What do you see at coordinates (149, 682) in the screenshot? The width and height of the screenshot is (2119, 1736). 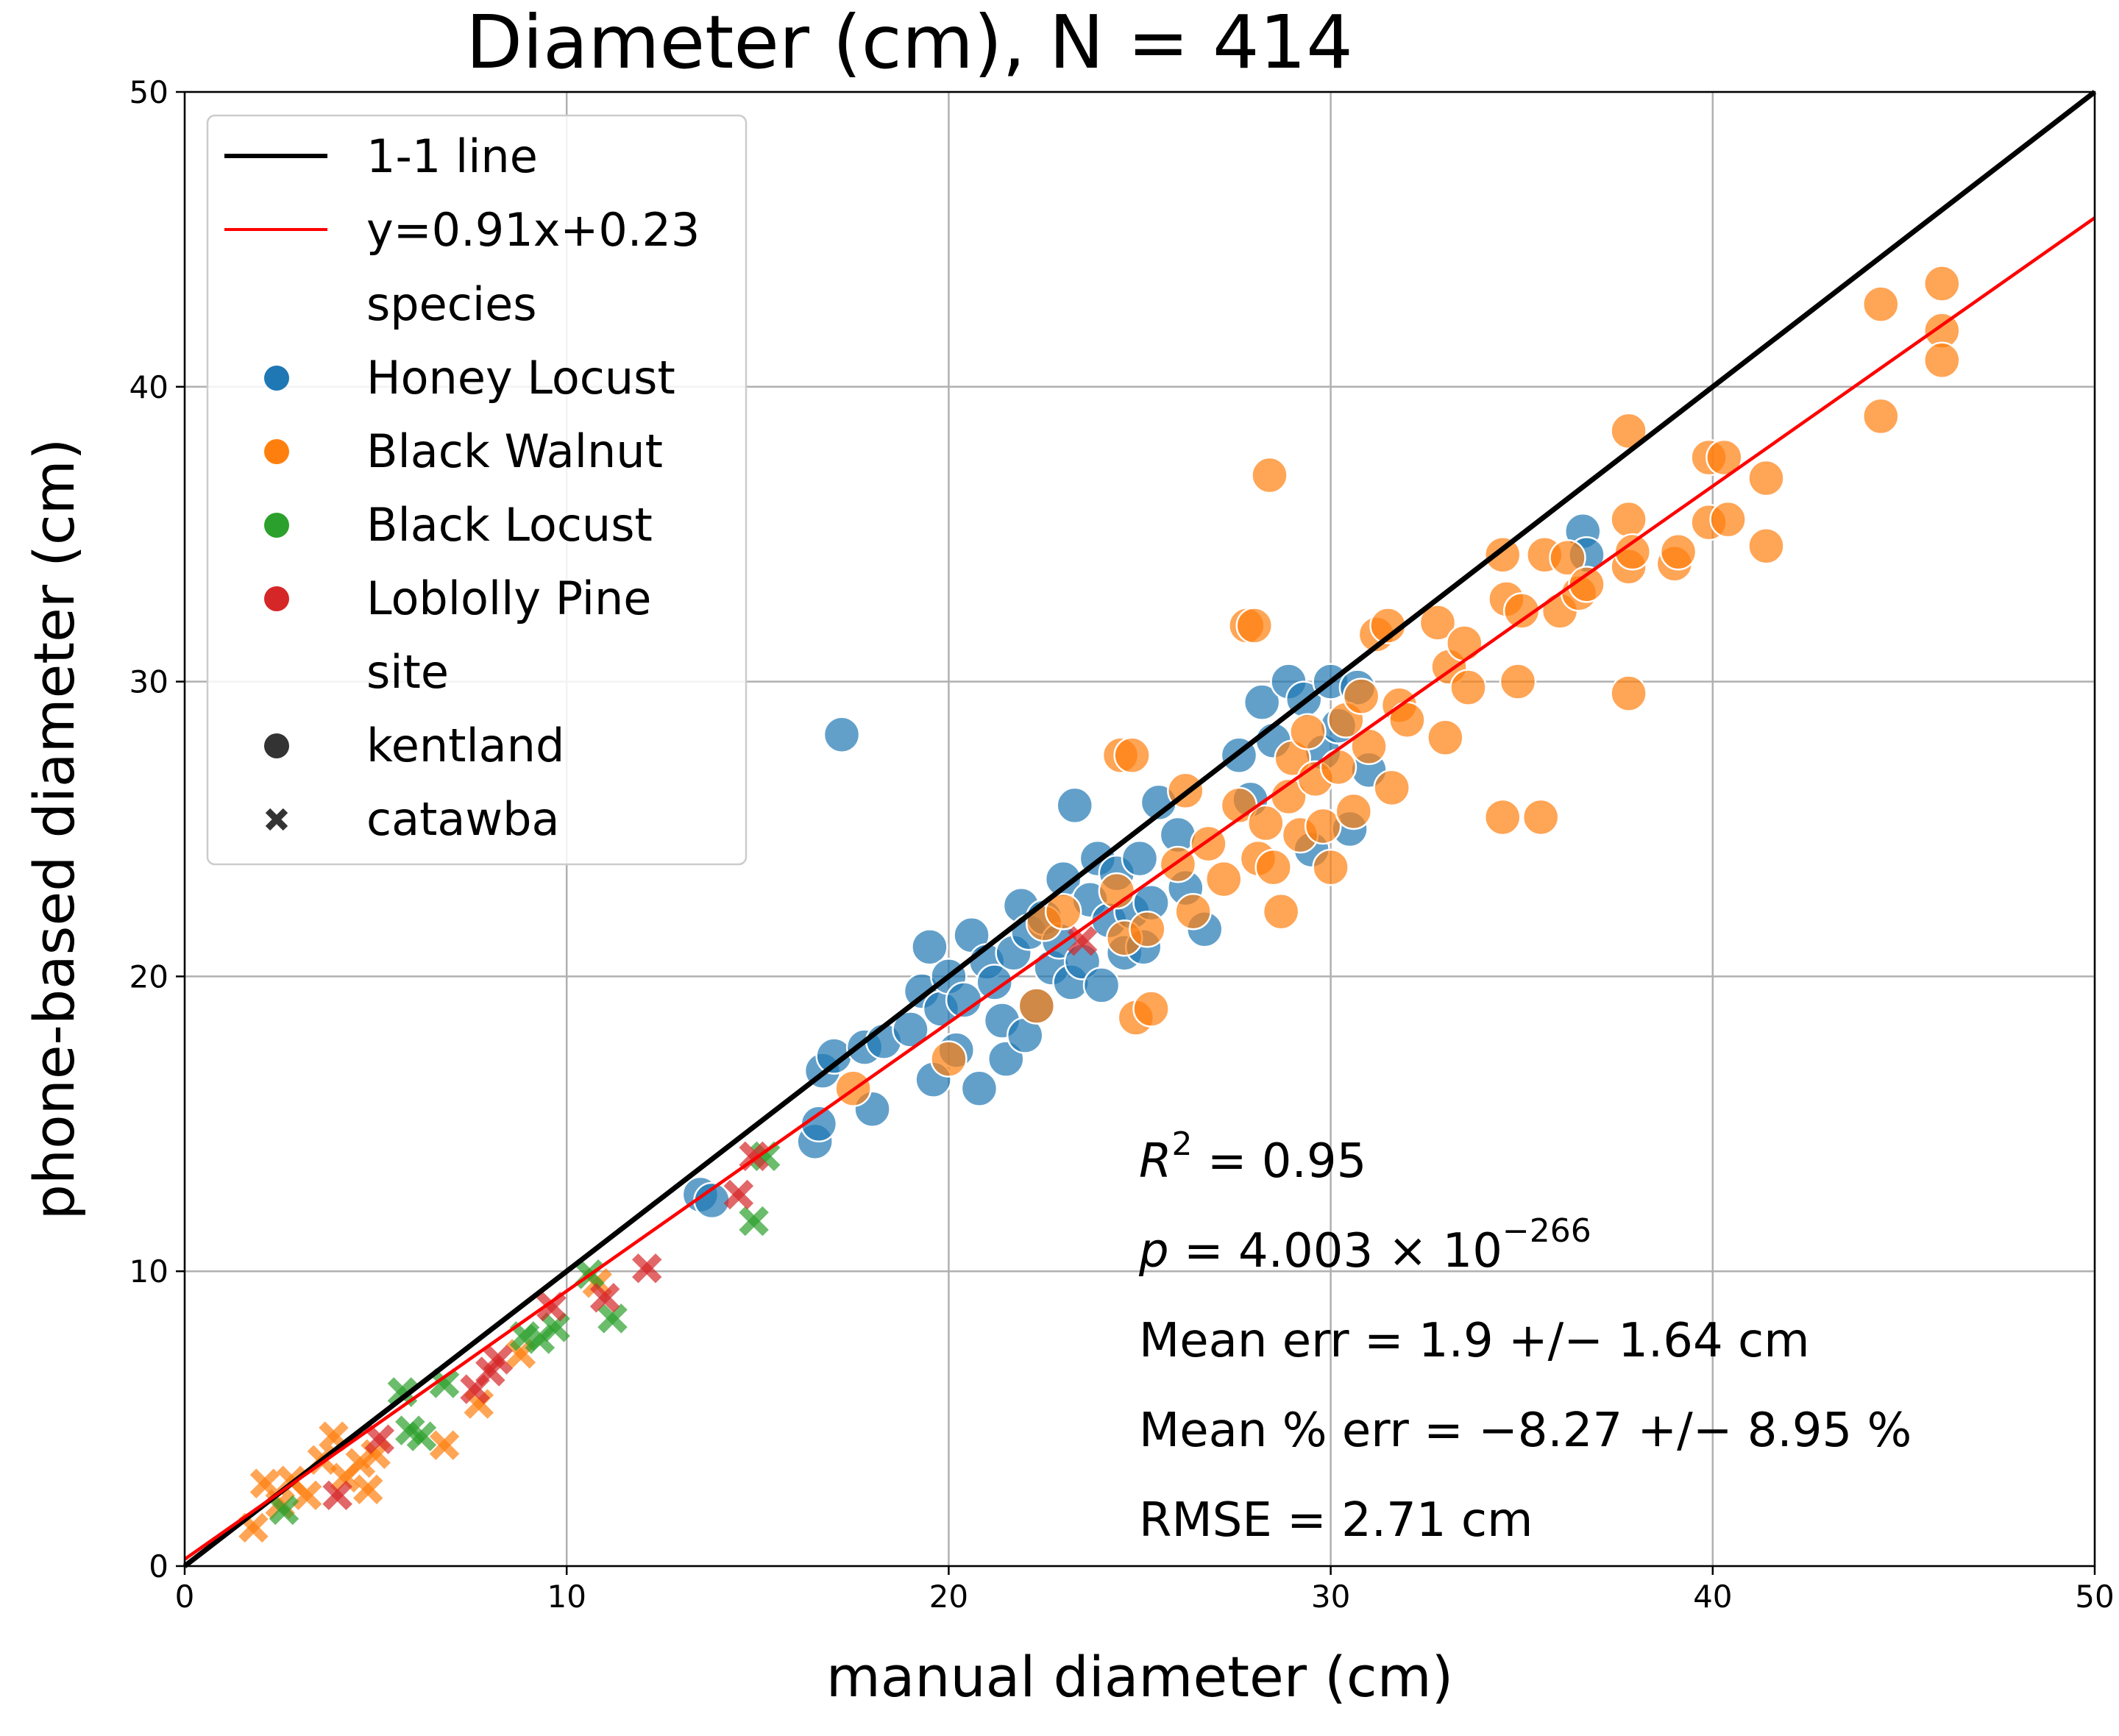 I see `y-tick-label-30: 30` at bounding box center [149, 682].